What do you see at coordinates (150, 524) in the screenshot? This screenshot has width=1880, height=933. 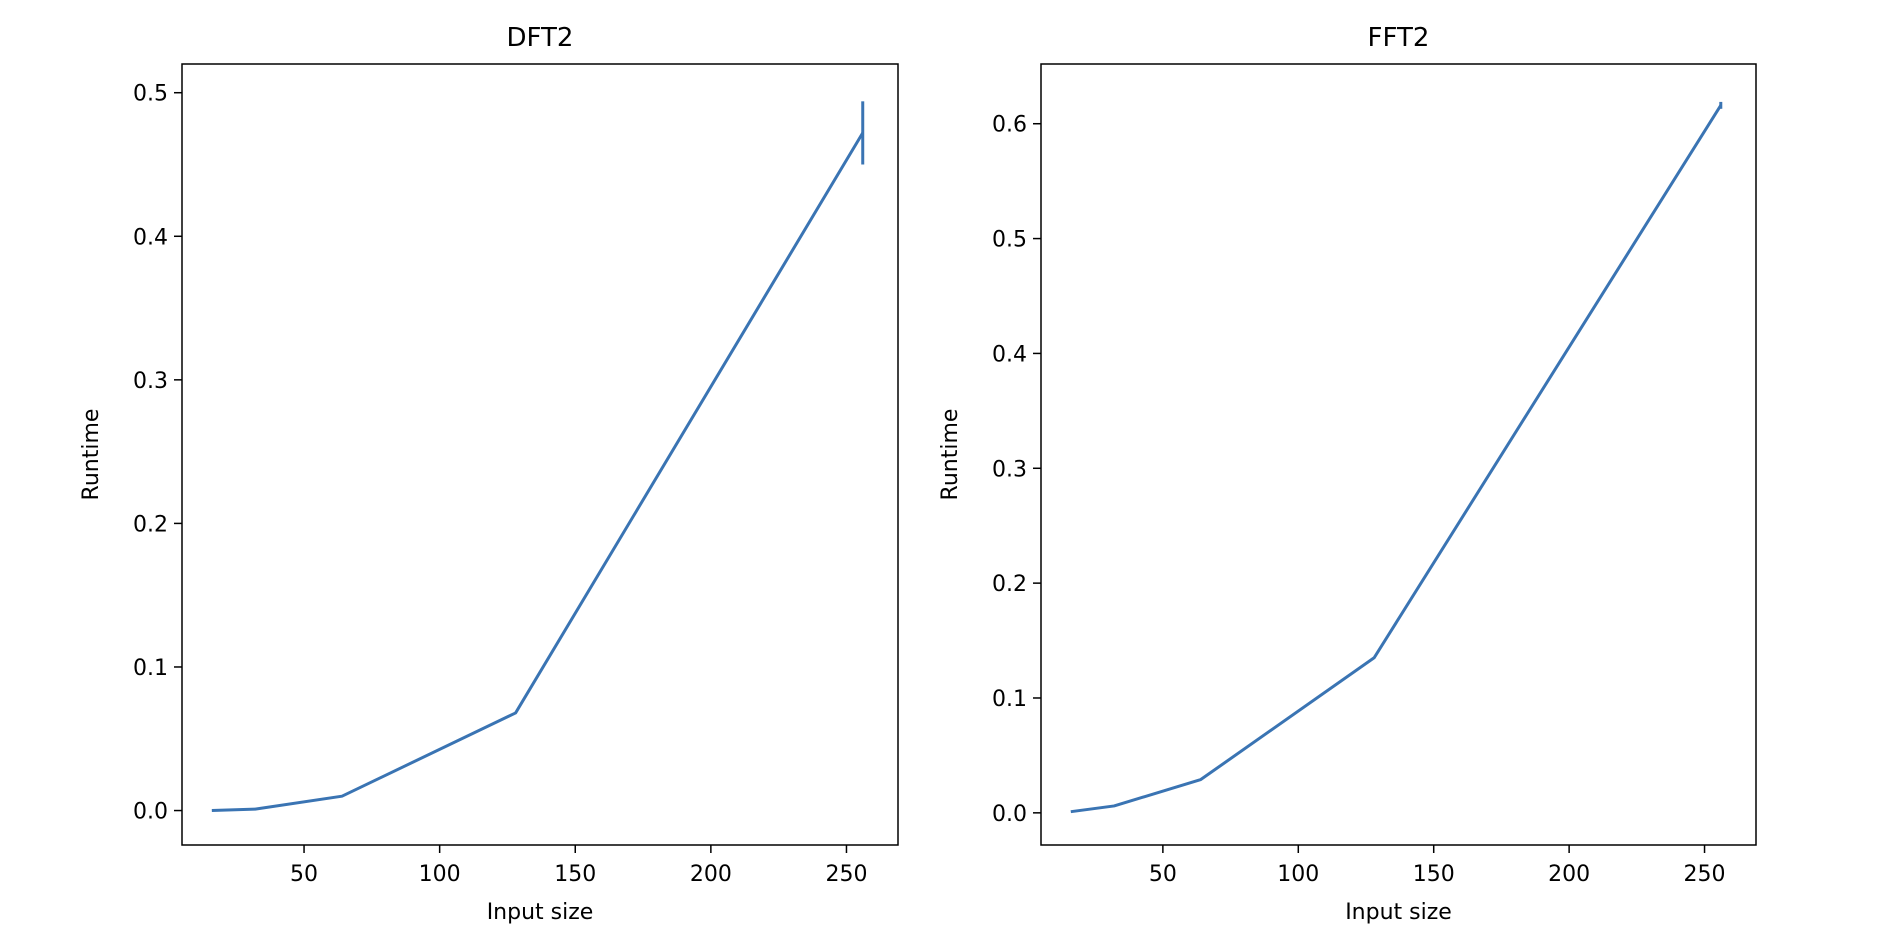 I see `dft2-y-tick-label: 0.2` at bounding box center [150, 524].